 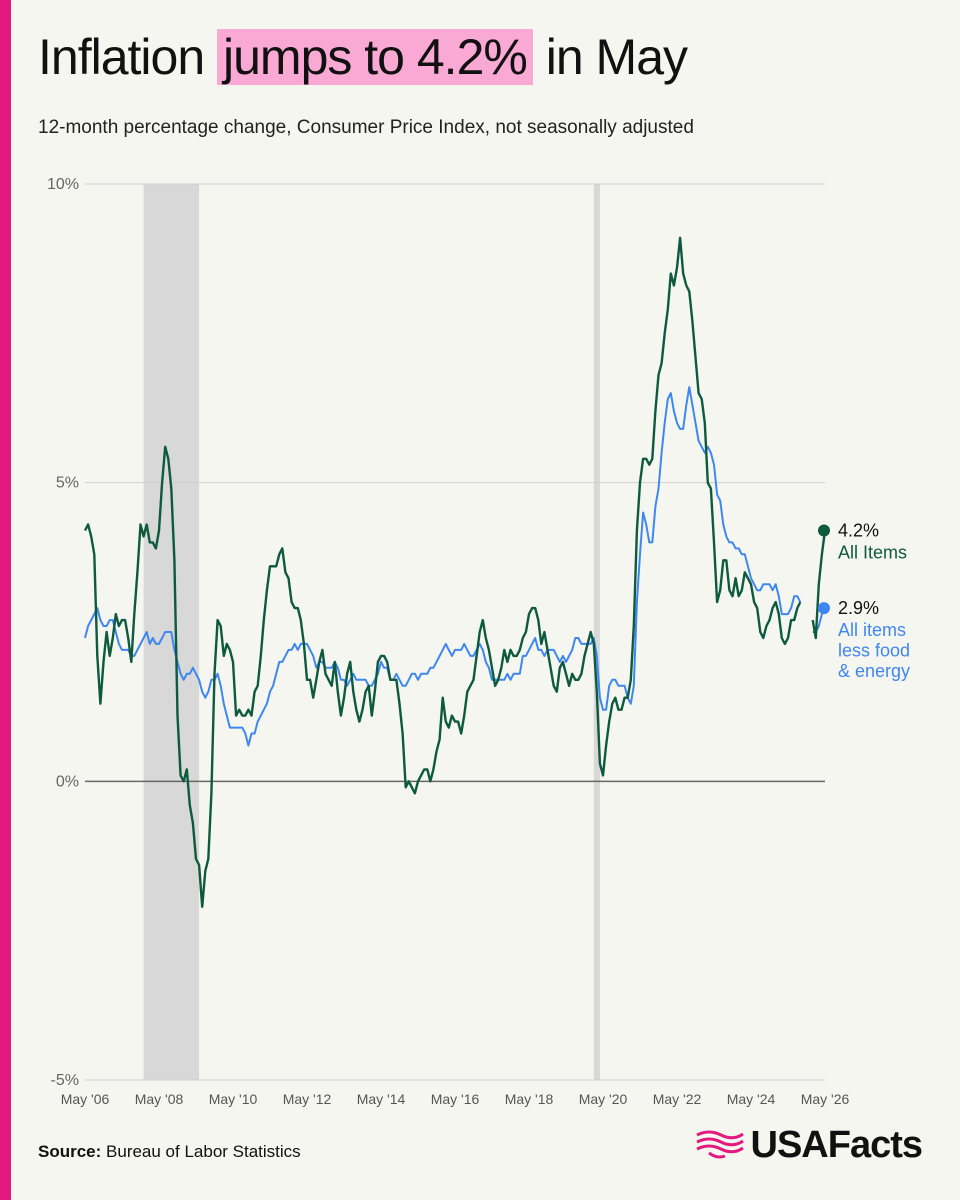 What do you see at coordinates (201, 1151) in the screenshot?
I see `source-text: Bureau of Labor Statistics` at bounding box center [201, 1151].